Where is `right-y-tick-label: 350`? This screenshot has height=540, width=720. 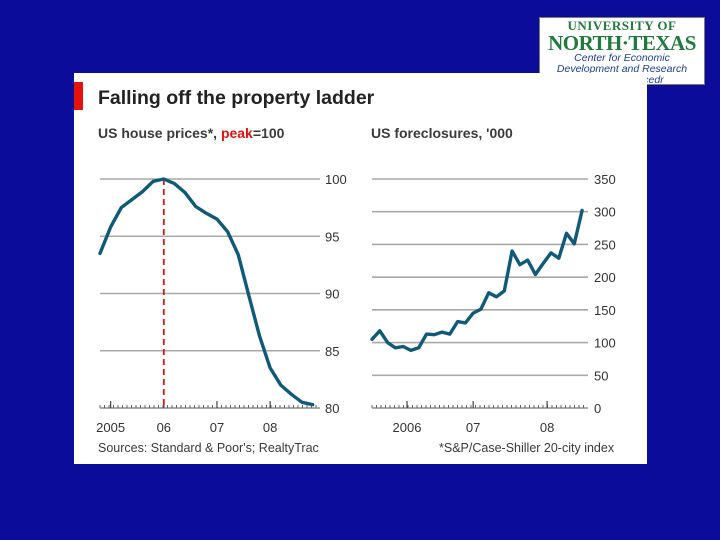
right-y-tick-label: 350 is located at coordinates (605, 179).